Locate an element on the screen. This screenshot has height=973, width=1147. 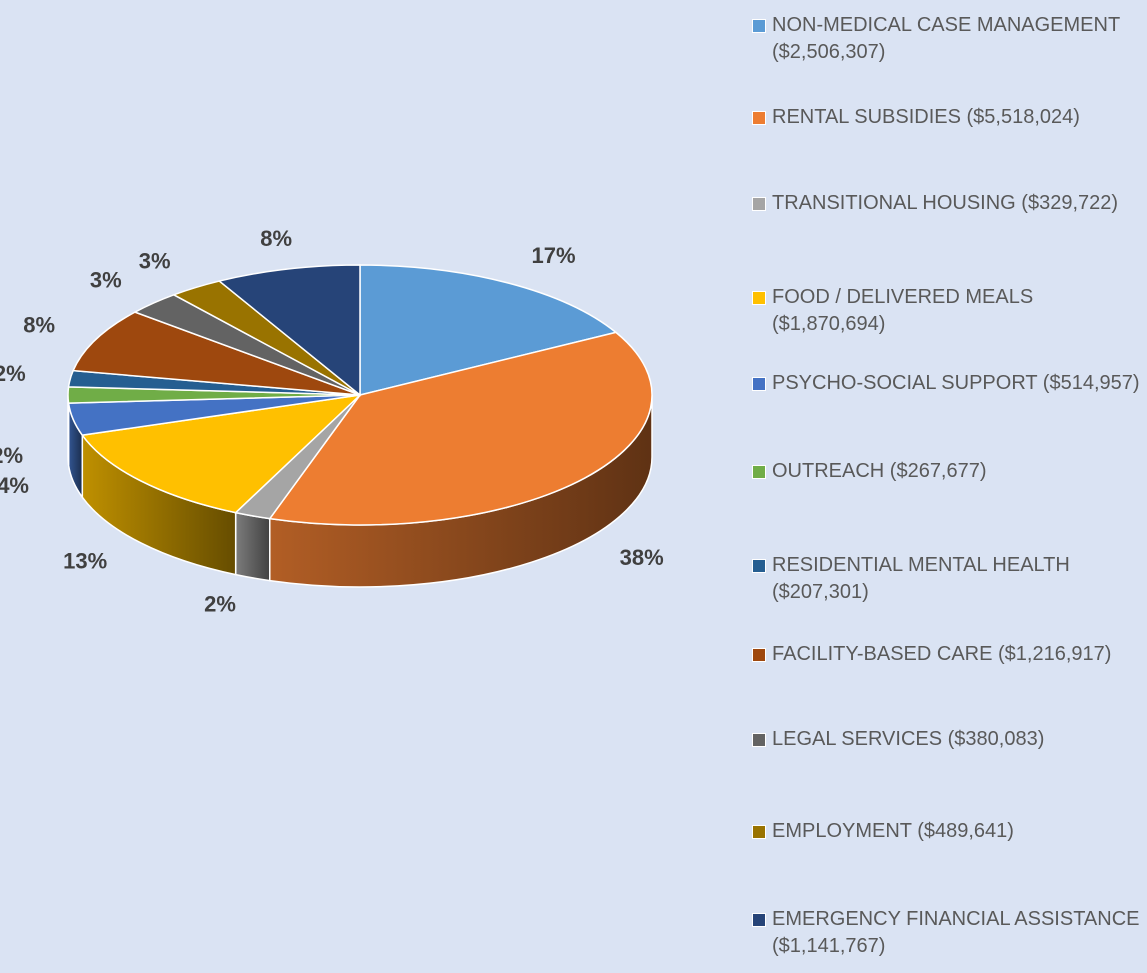
legend-entry: FACILITY-BASED CARE ($1,216,917) is located at coordinates (947, 654).